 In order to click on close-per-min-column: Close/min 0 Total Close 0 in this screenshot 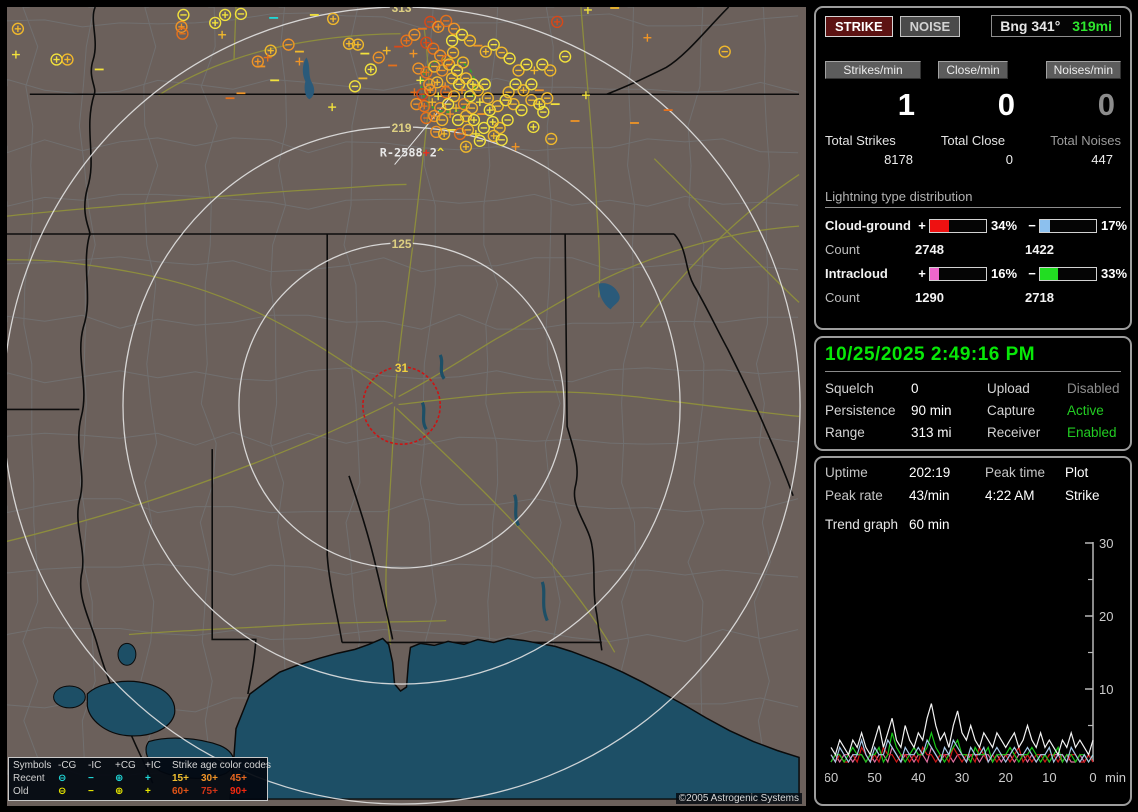, I will do `click(973, 114)`.